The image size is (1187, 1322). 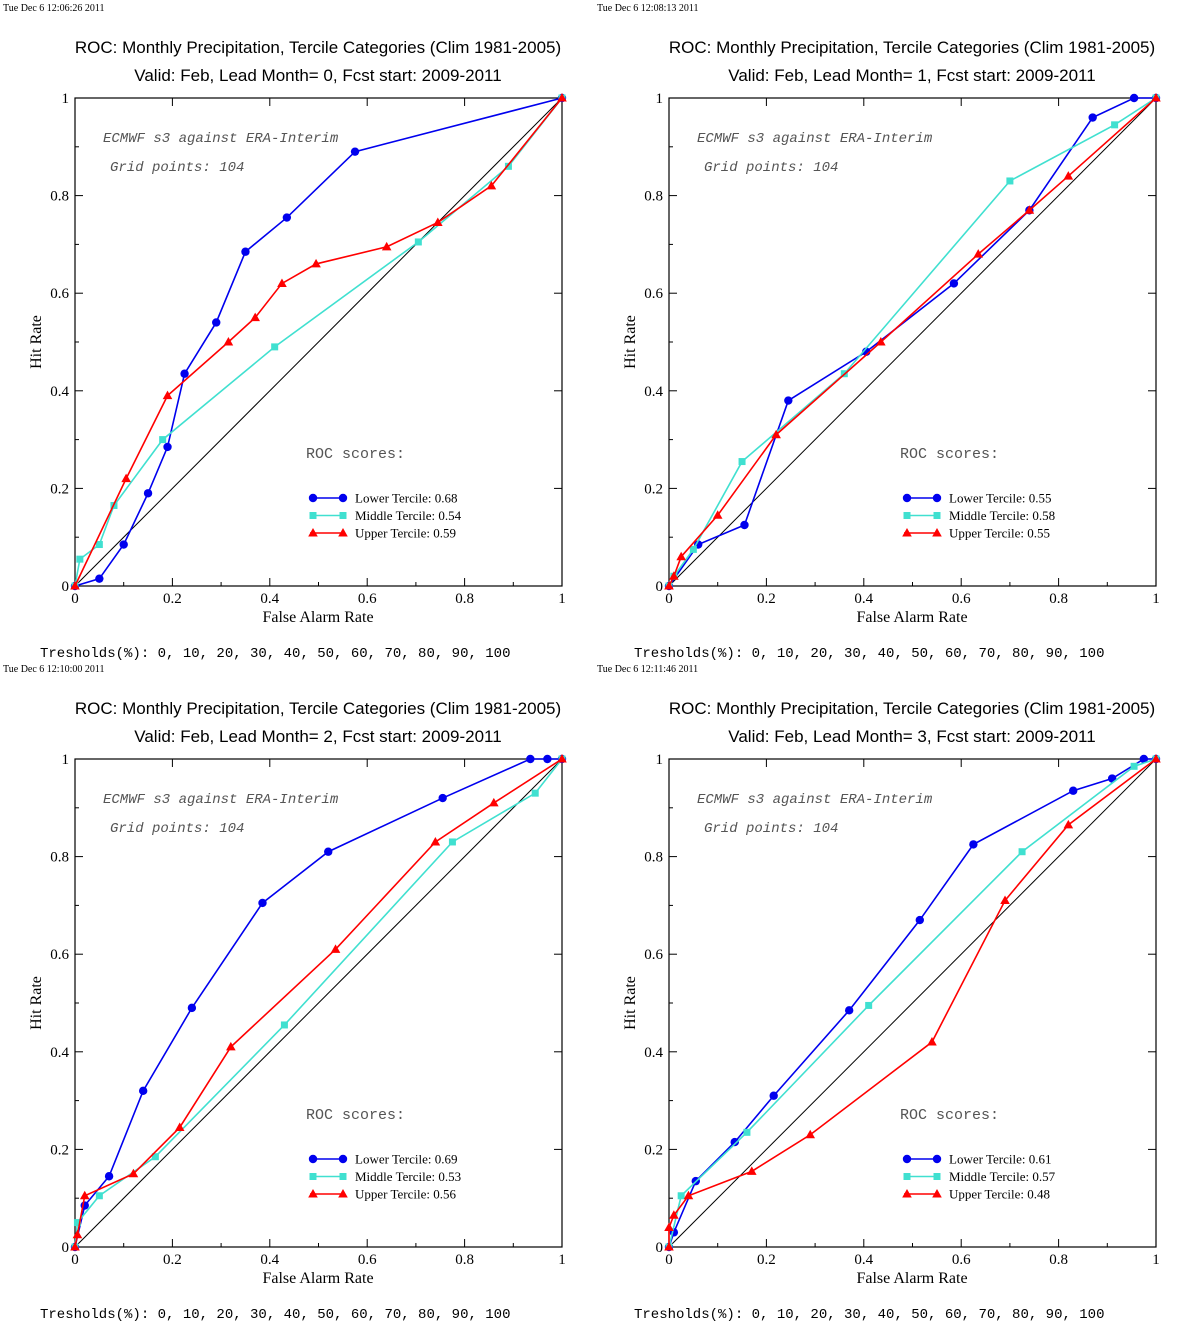 I want to click on legend-label: Upper Tercile: 0.55, so click(x=999, y=533).